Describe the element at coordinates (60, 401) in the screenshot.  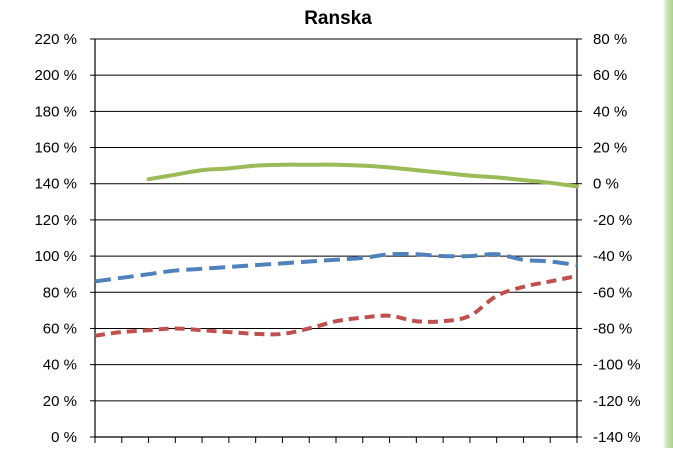
I see `y-left-tick-label: 20 %` at that location.